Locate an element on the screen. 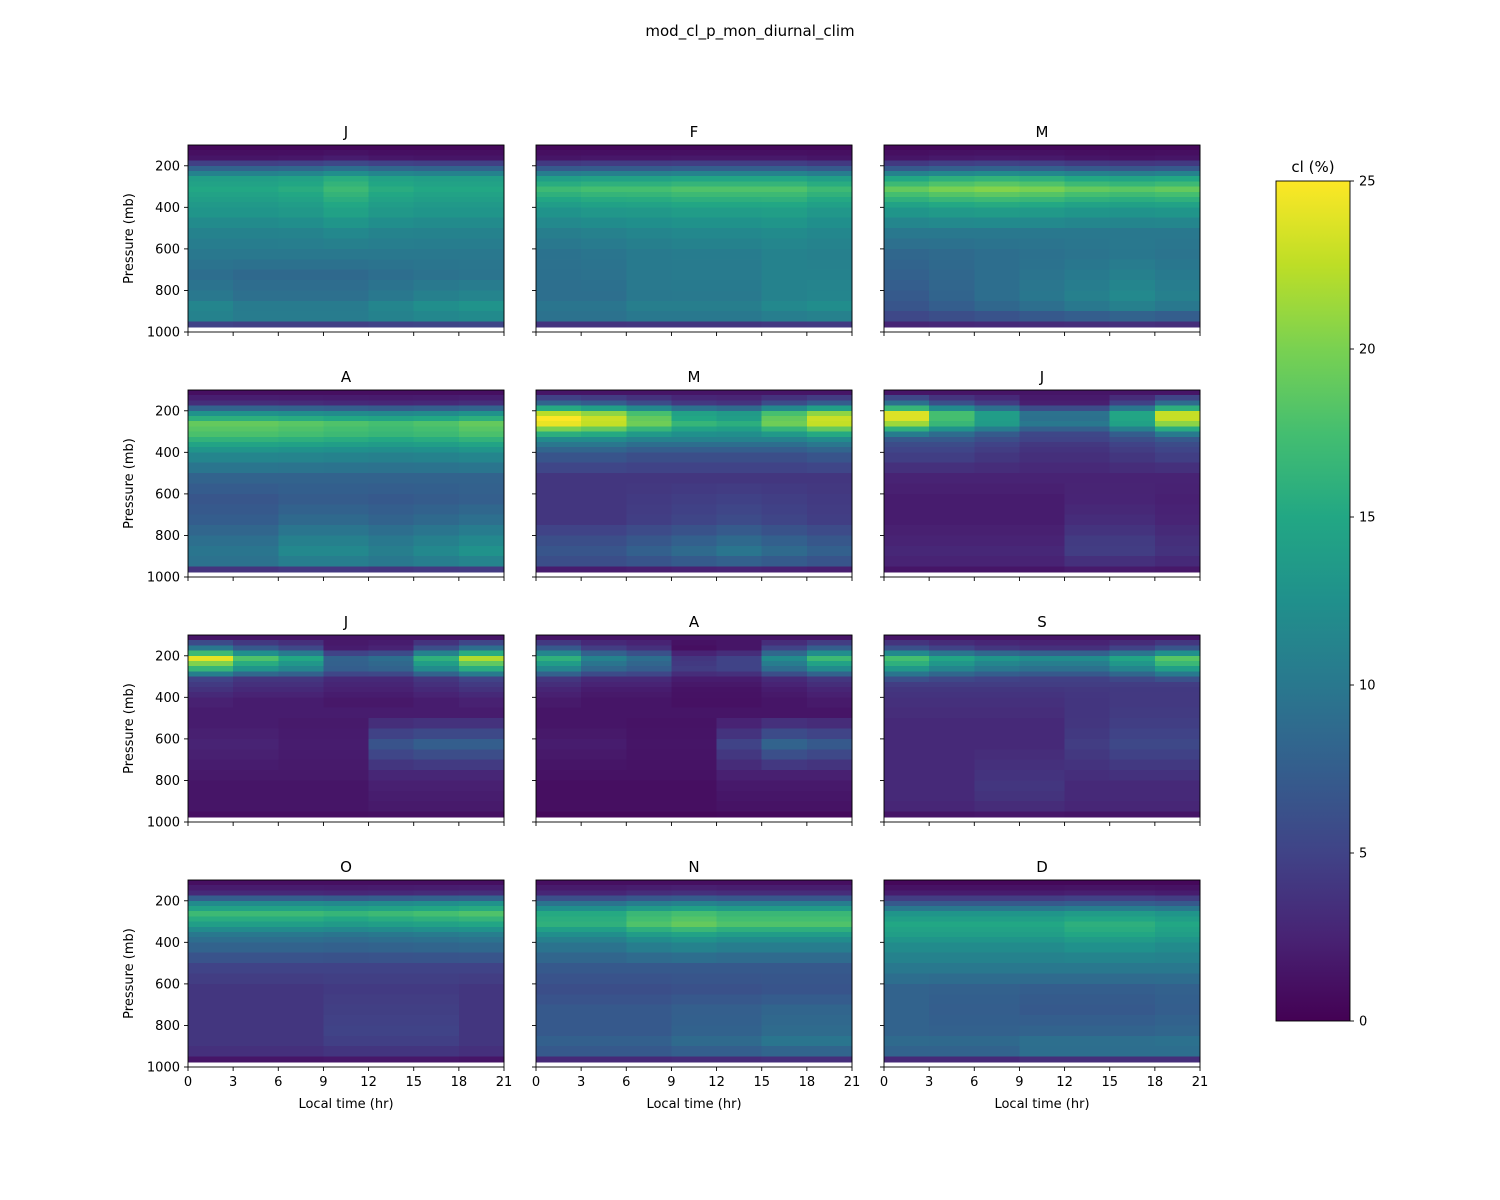 Image resolution: width=1500 pixels, height=1200 pixels. y-tick-label: 400 is located at coordinates (167, 943).